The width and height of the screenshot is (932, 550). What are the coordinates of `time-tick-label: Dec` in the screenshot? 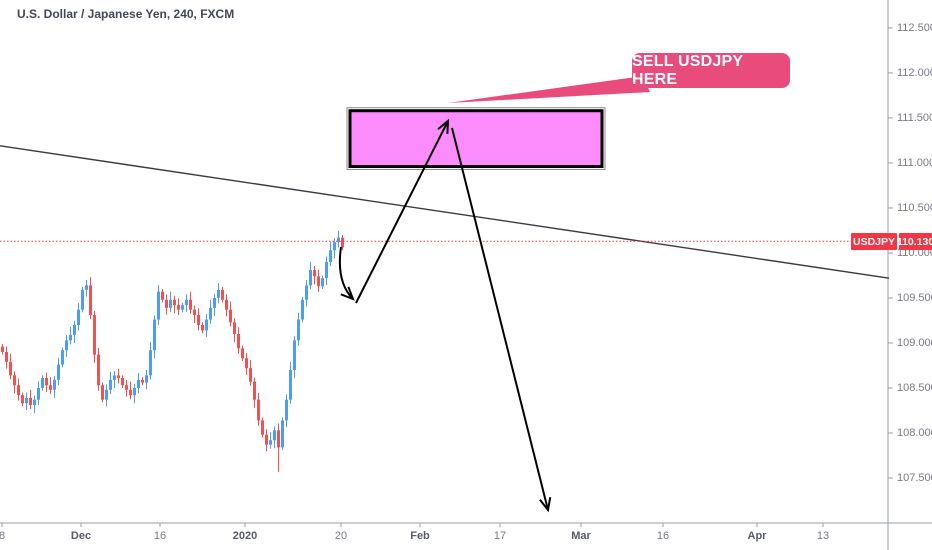 It's located at (81, 536).